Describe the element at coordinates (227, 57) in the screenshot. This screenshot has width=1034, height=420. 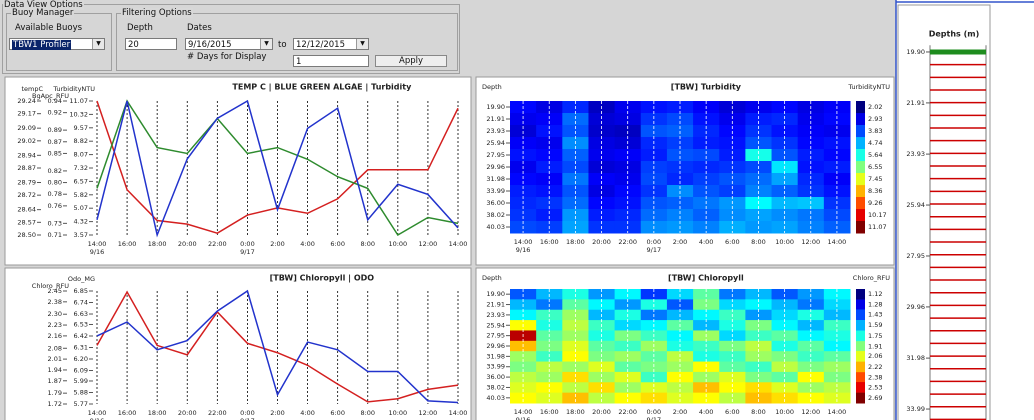
I see `field-label: # Days for Display` at that location.